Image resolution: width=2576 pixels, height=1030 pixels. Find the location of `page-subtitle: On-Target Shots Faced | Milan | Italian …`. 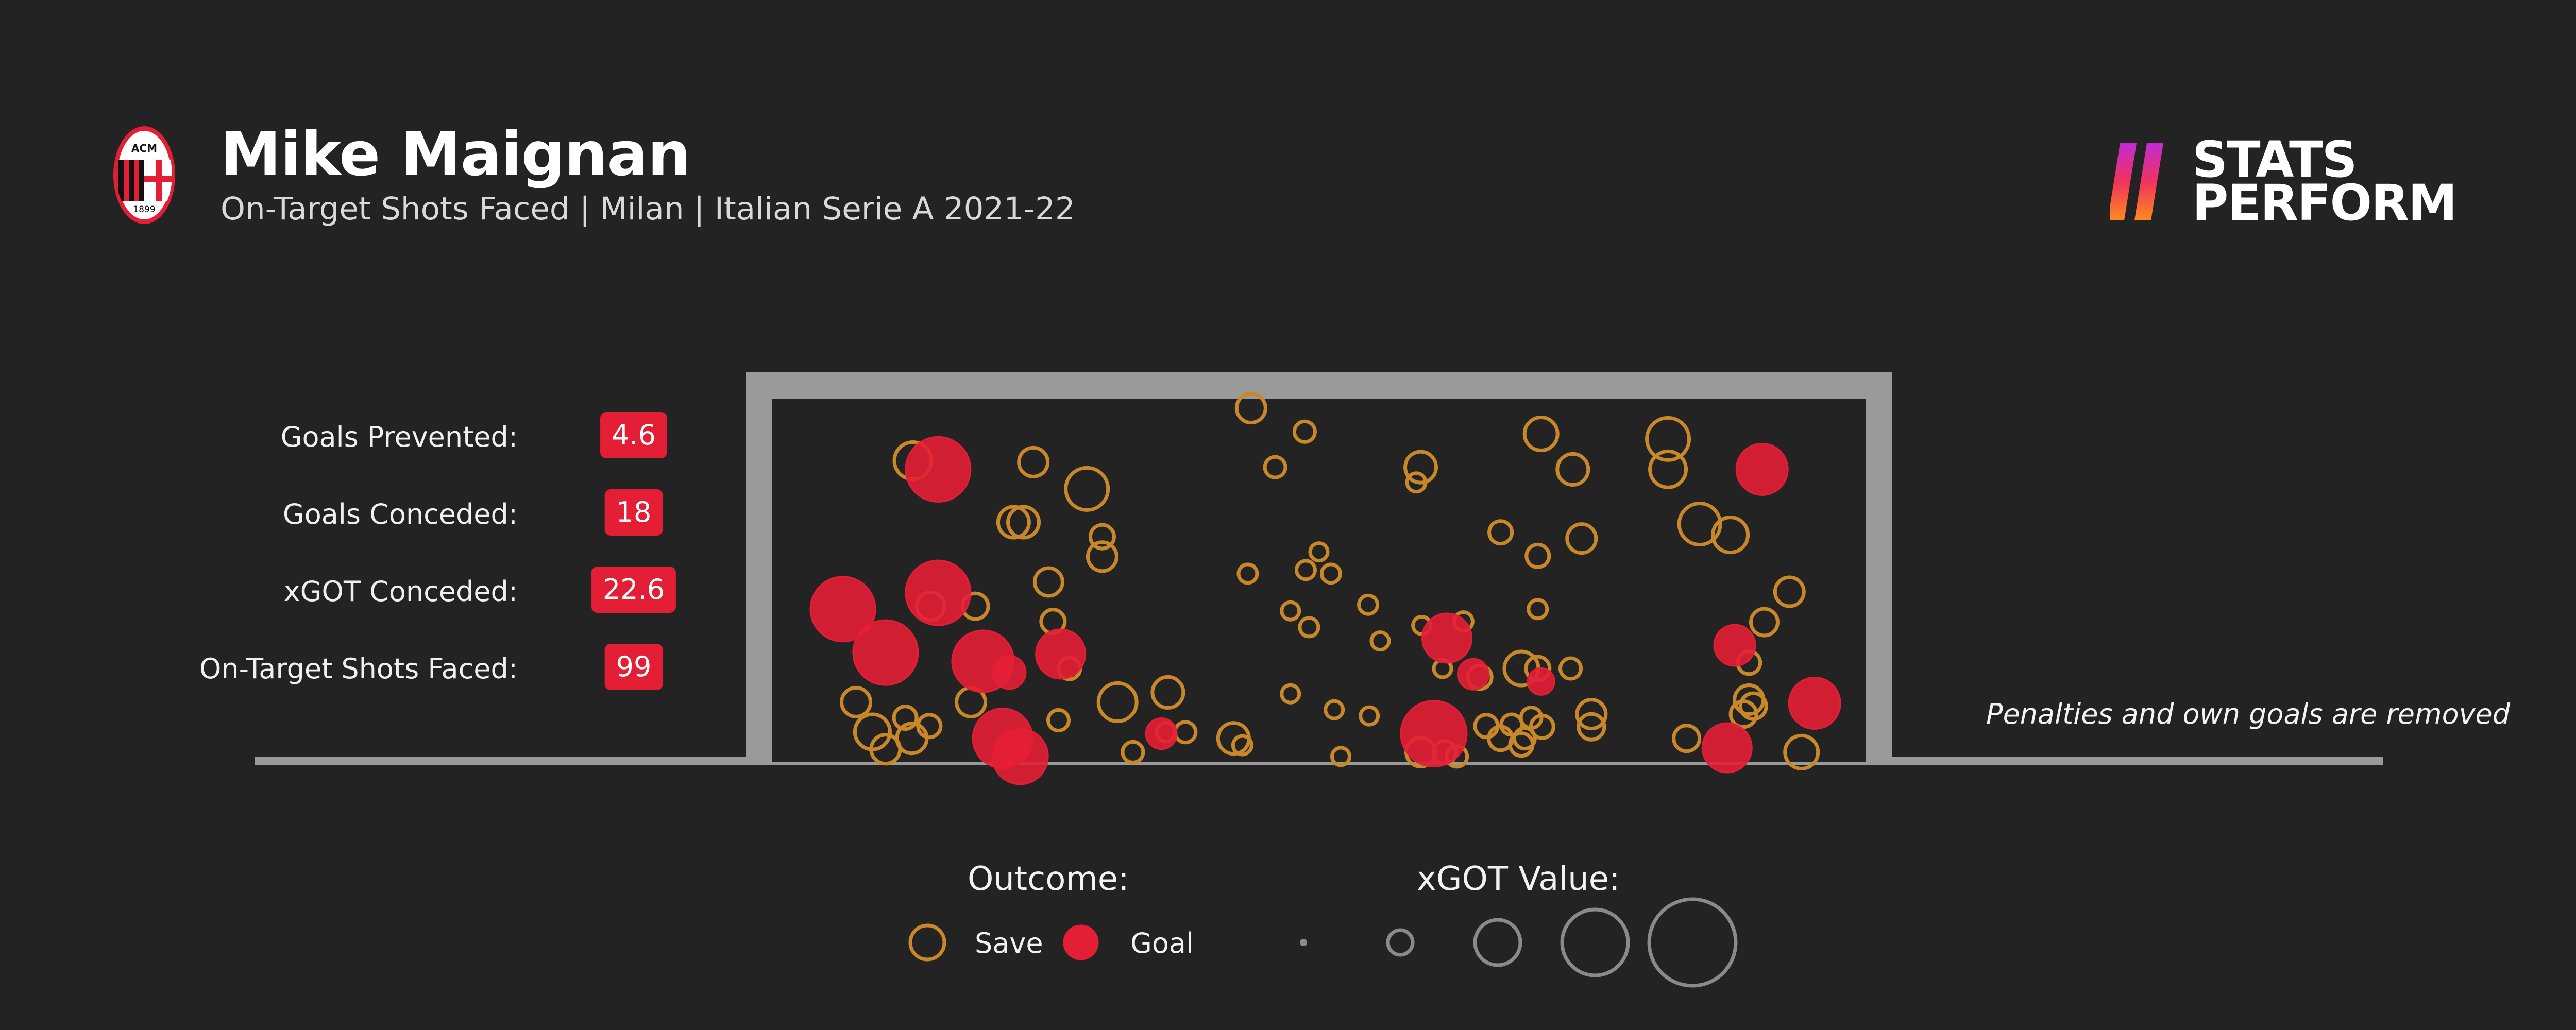

page-subtitle: On-Target Shots Faced | Milan | Italian … is located at coordinates (648, 209).